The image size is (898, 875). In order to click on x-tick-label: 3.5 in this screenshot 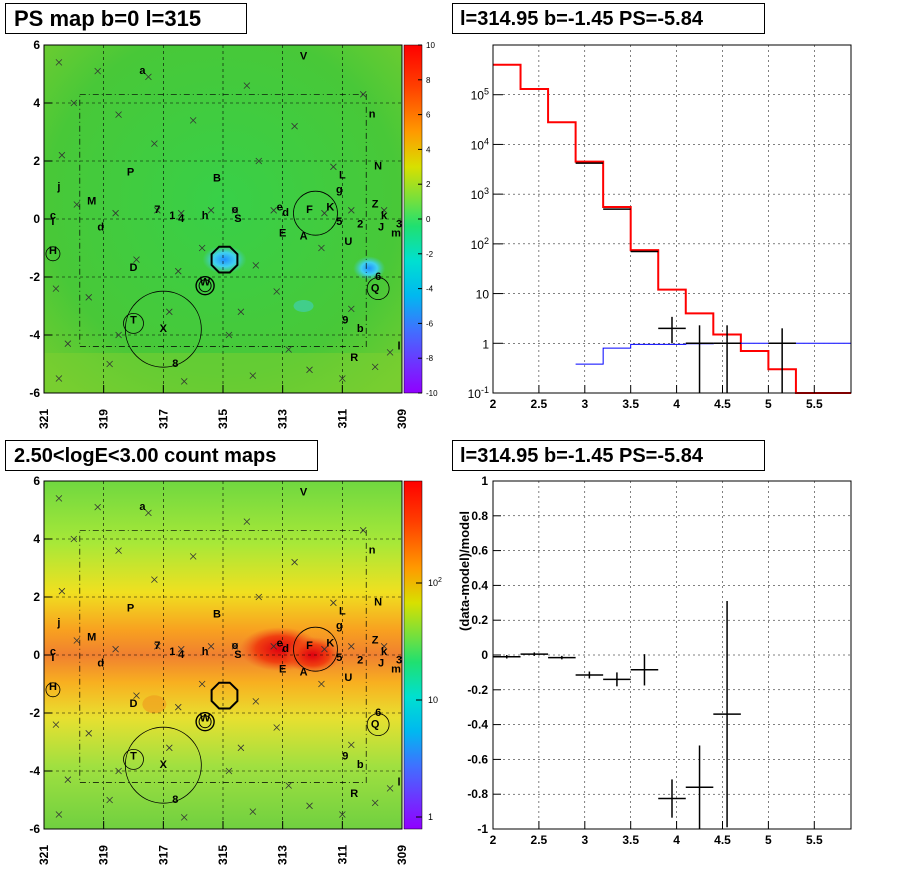, I will do `click(630, 840)`.